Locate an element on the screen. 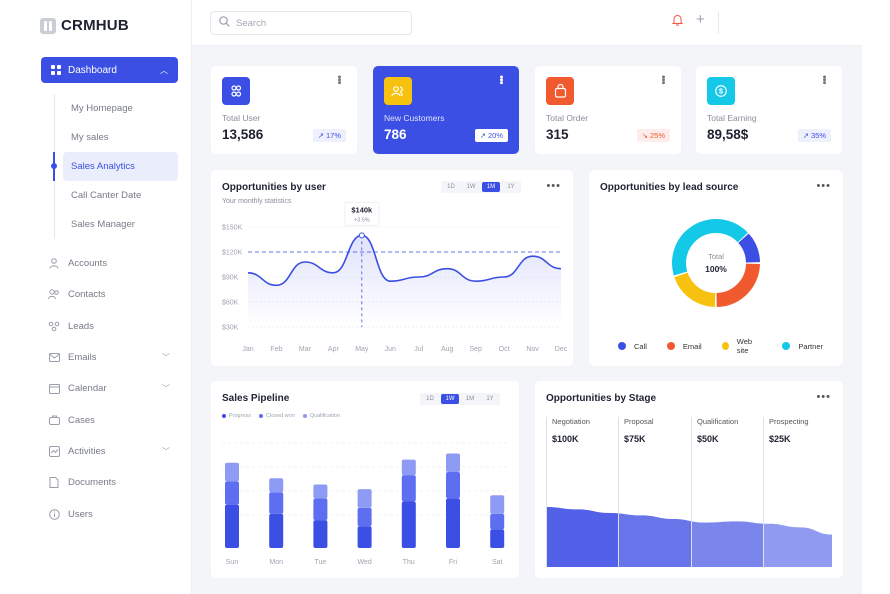 This screenshot has width=890, height=594. stage-column: Prospecting $25K is located at coordinates (786, 492).